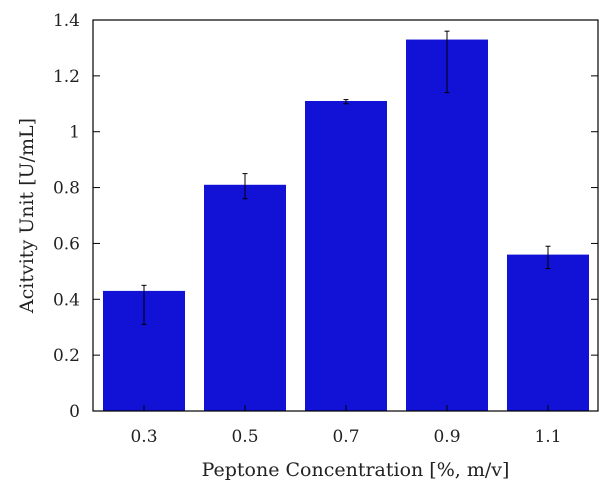 The image size is (600, 486). What do you see at coordinates (74, 412) in the screenshot?
I see `y-tick-label-0: 0` at bounding box center [74, 412].